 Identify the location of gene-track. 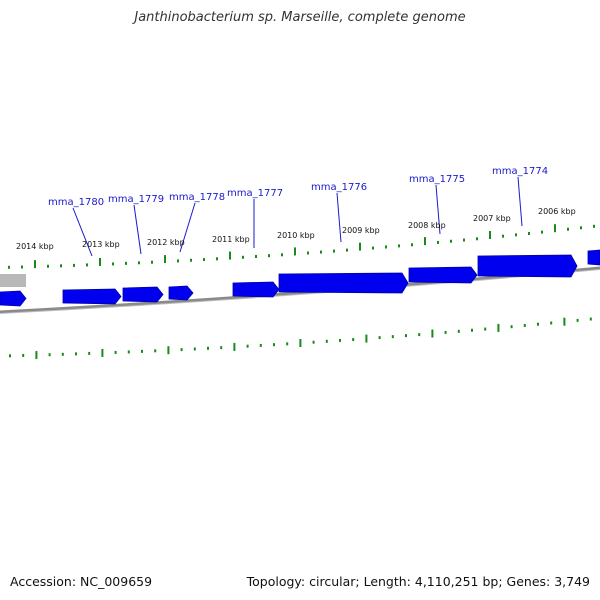
(300, 278).